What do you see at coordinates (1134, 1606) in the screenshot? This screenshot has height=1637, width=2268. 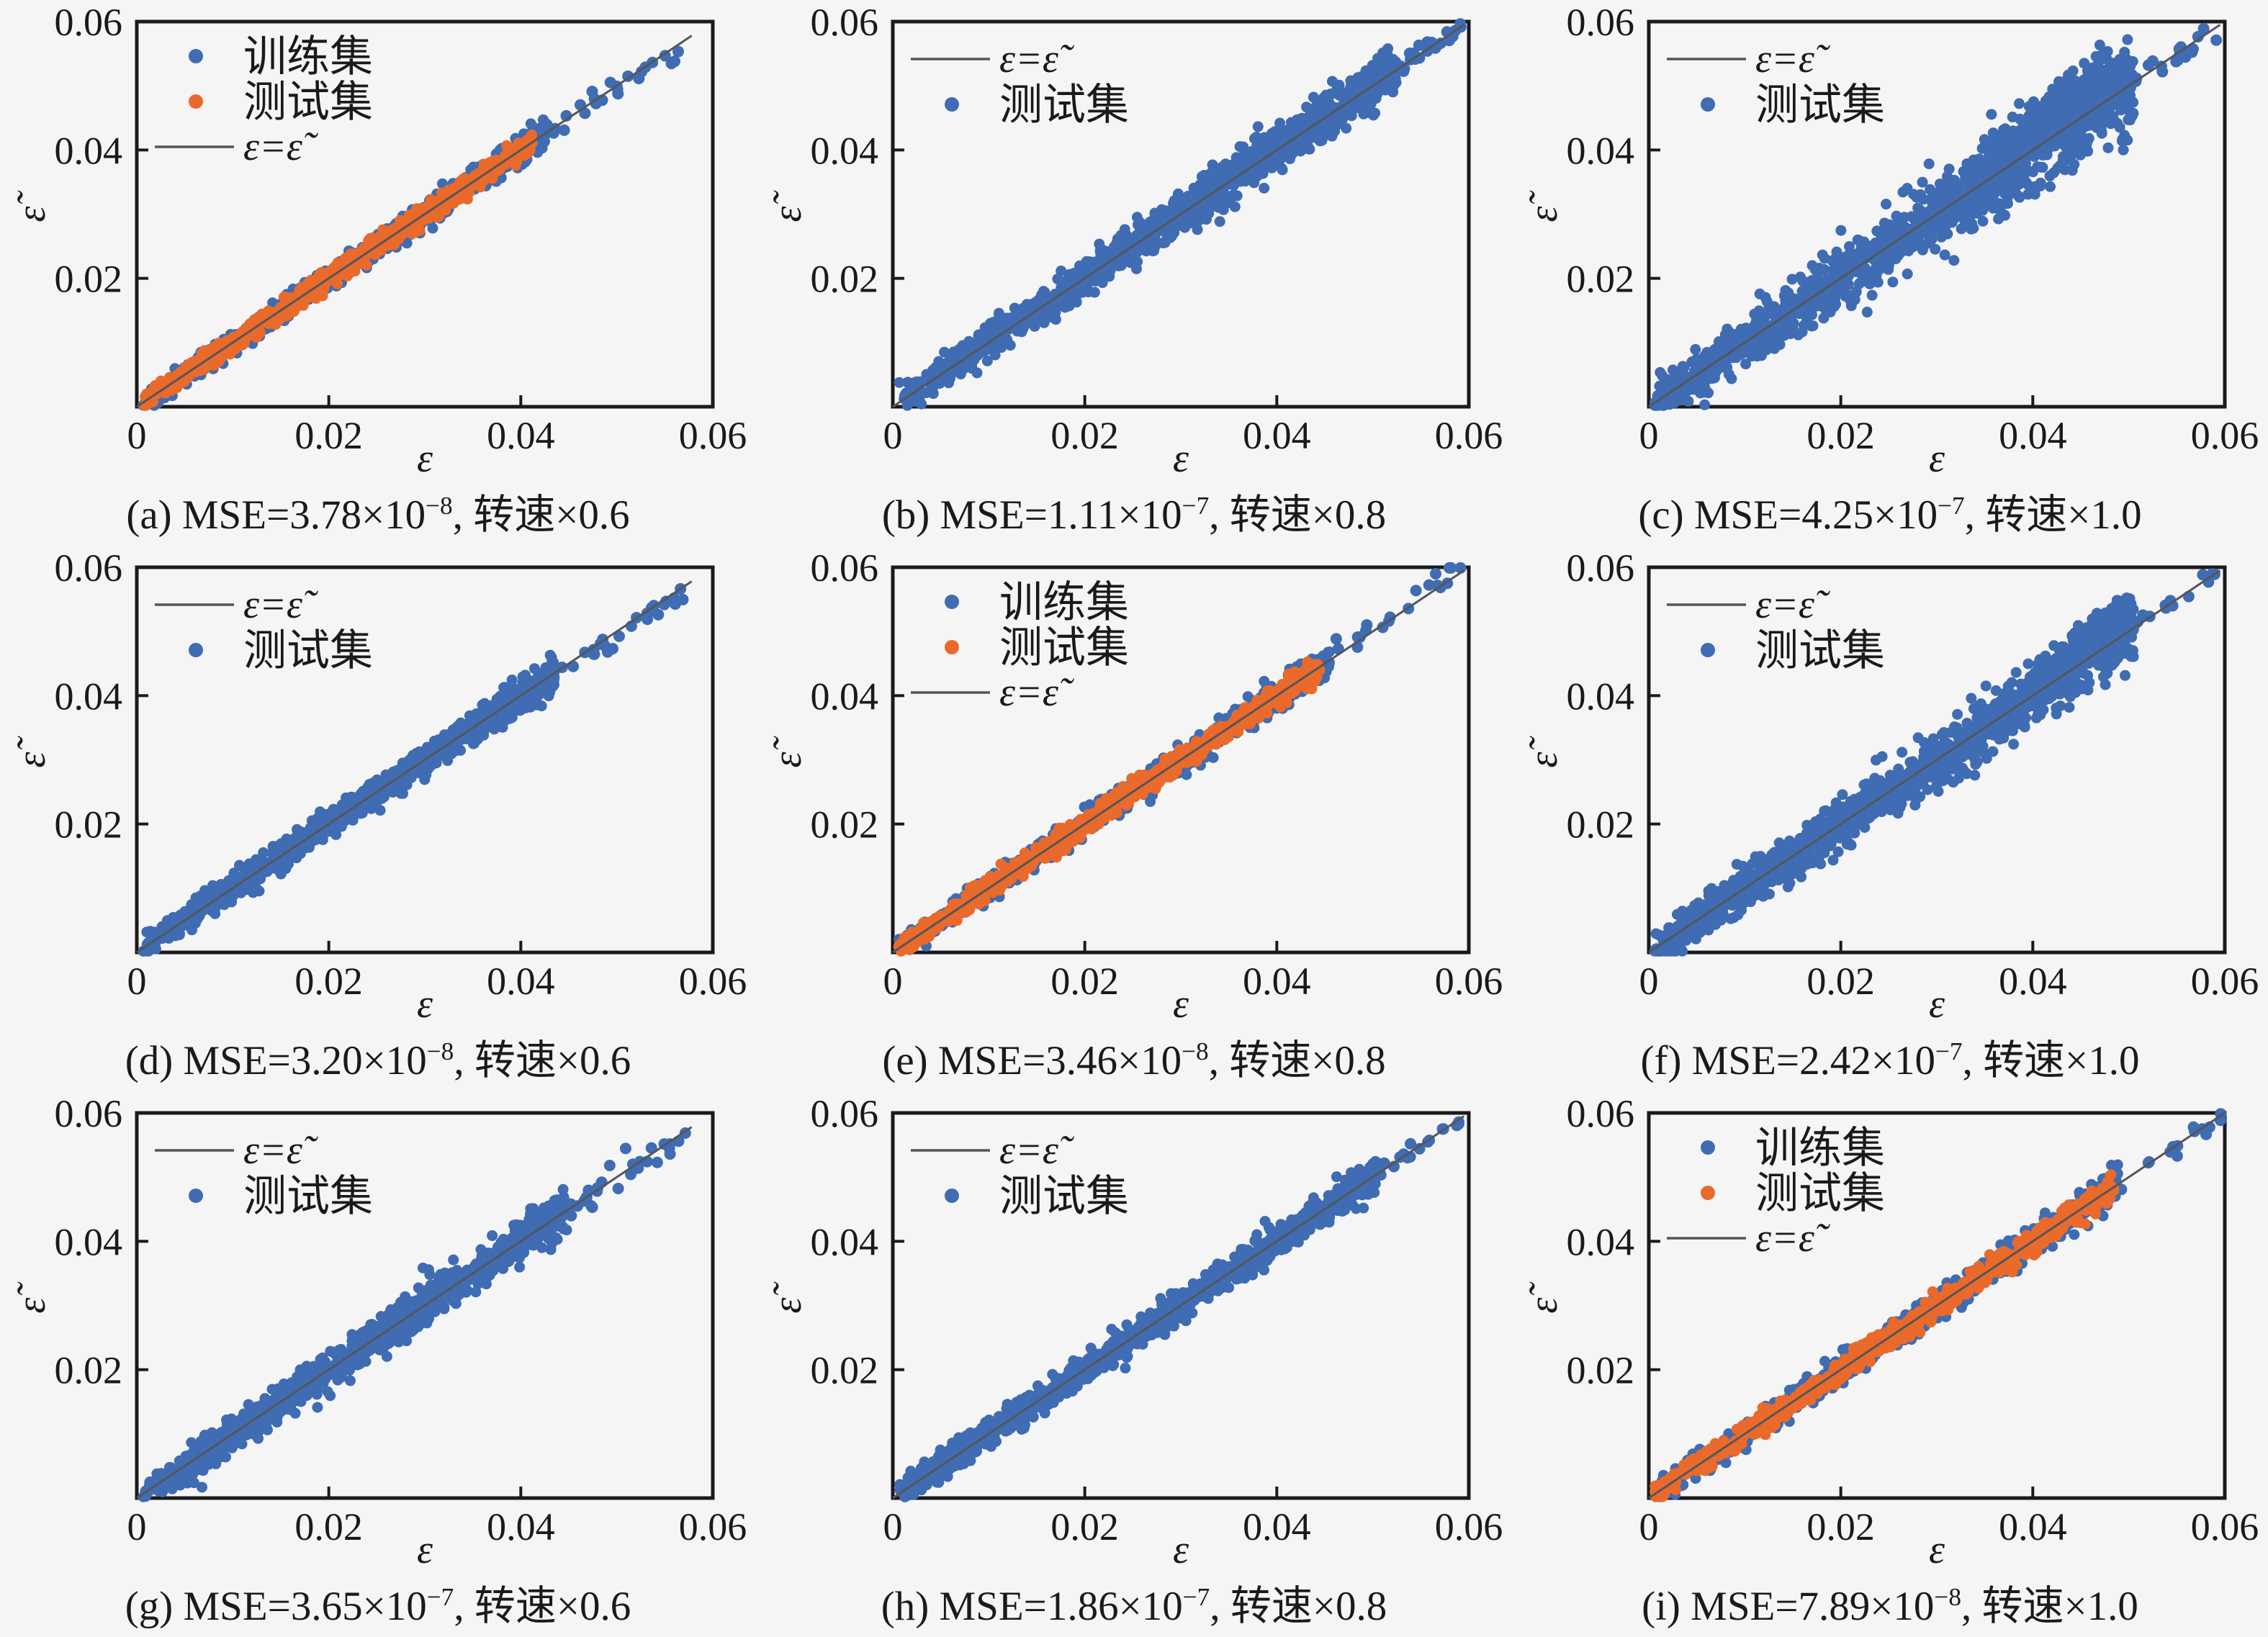 I see `chart-caption-h: (h) MSE=1.86×10−7, 转速×0.8` at bounding box center [1134, 1606].